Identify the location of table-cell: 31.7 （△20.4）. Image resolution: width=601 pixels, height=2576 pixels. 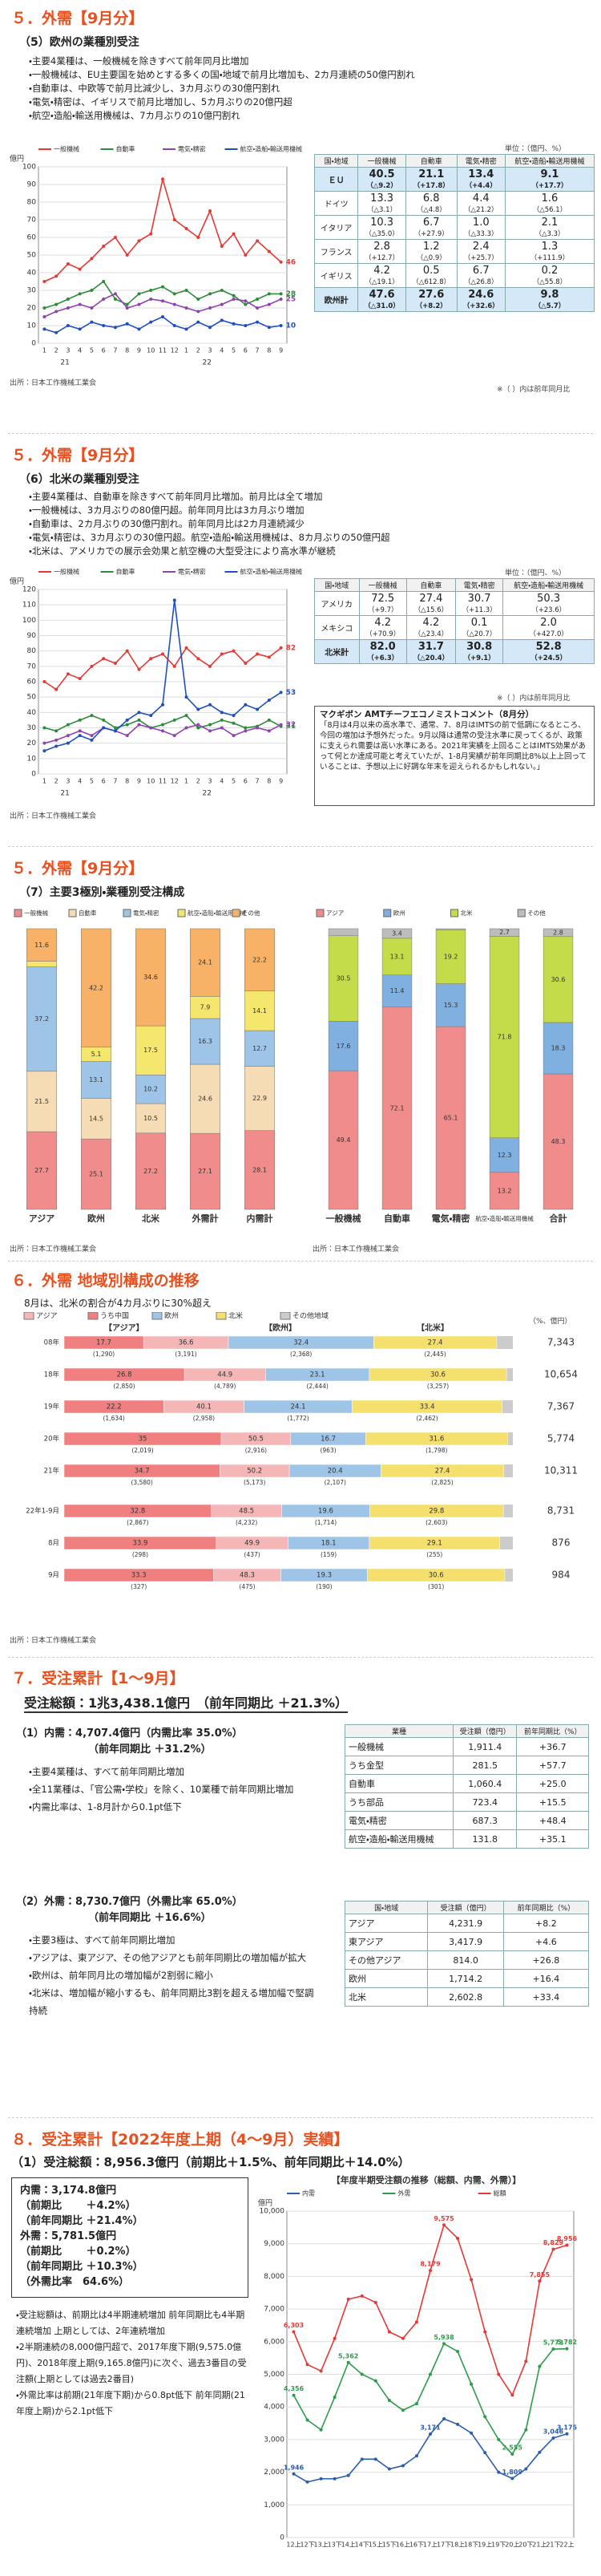
(430, 651).